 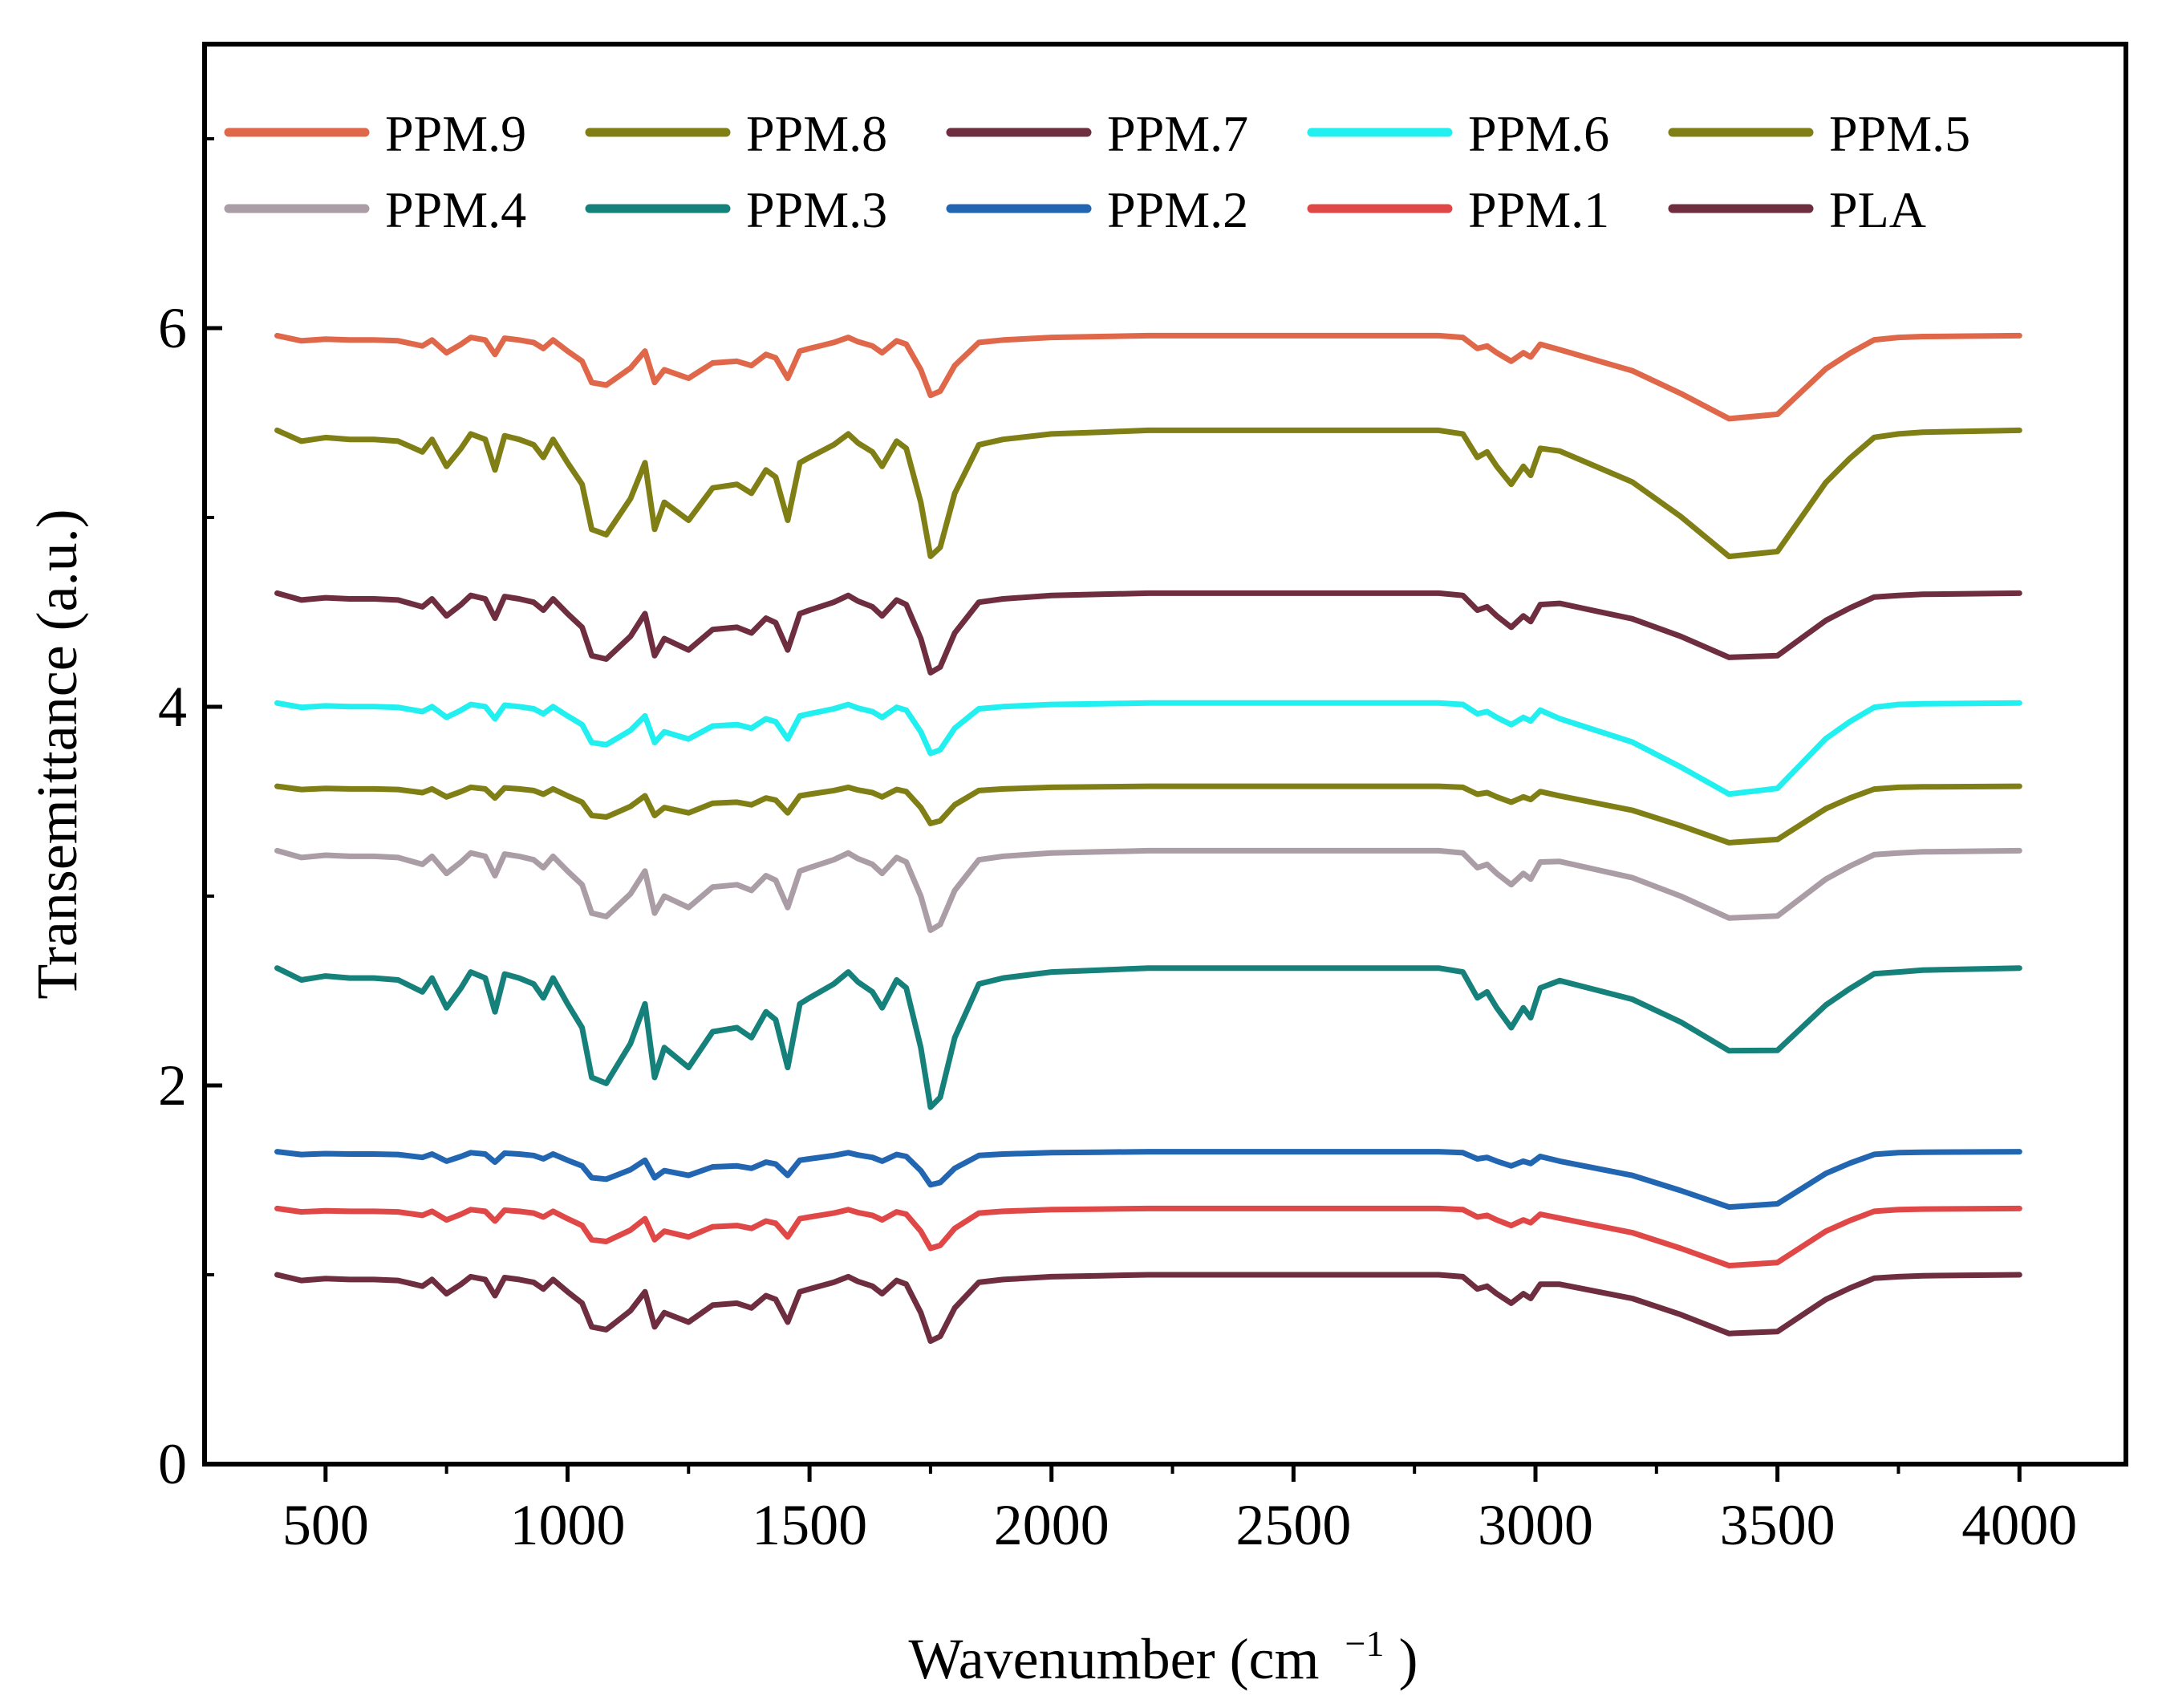 What do you see at coordinates (1819, 134) in the screenshot?
I see `legend-item-ppm-5: PPM.5` at bounding box center [1819, 134].